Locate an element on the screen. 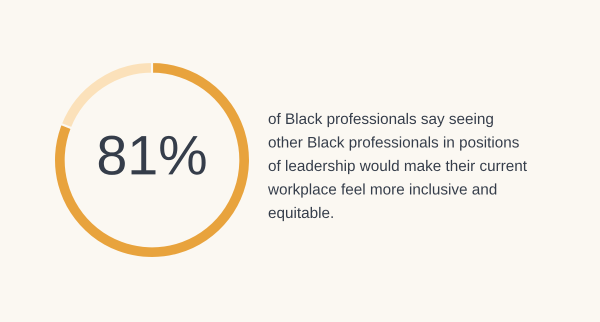 Image resolution: width=600 pixels, height=322 pixels. data-label: 81% is located at coordinates (152, 155).